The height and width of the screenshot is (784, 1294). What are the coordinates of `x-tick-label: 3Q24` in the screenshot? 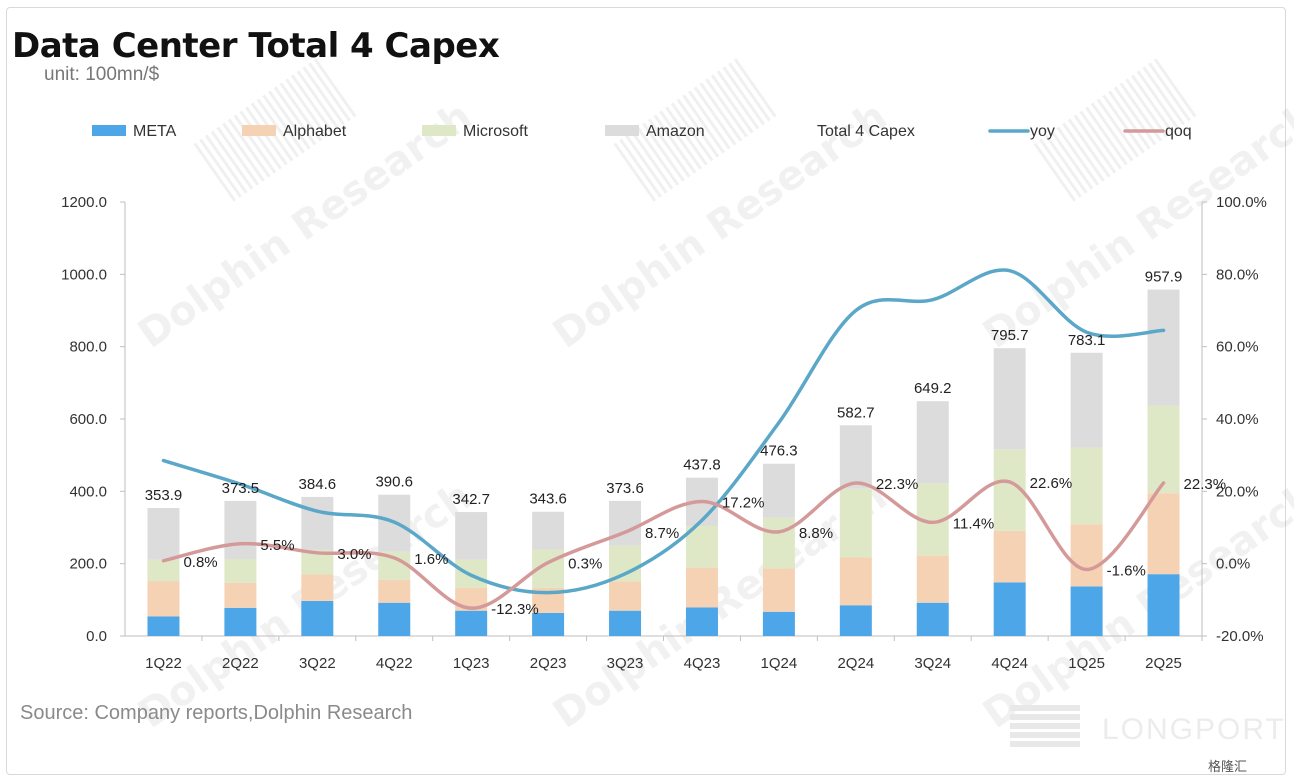 It's located at (932, 663).